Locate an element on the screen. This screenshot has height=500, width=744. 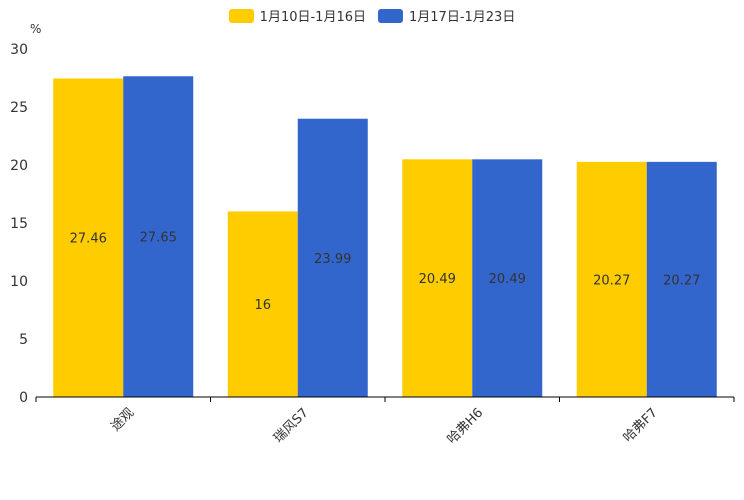
y-tick-label: 25 is located at coordinates (19, 108).